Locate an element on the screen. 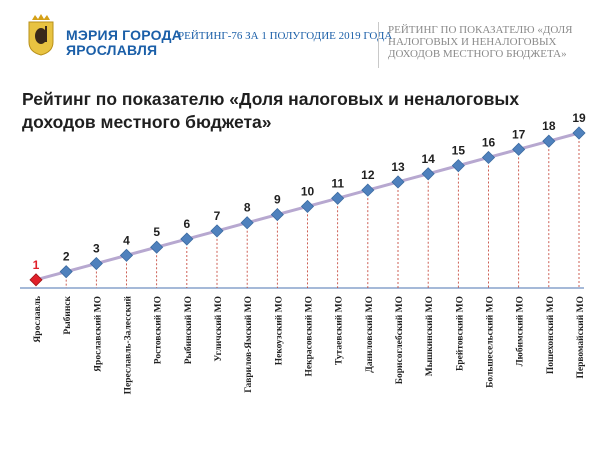 The width and height of the screenshot is (604, 453). data-label: 5 is located at coordinates (156, 232).